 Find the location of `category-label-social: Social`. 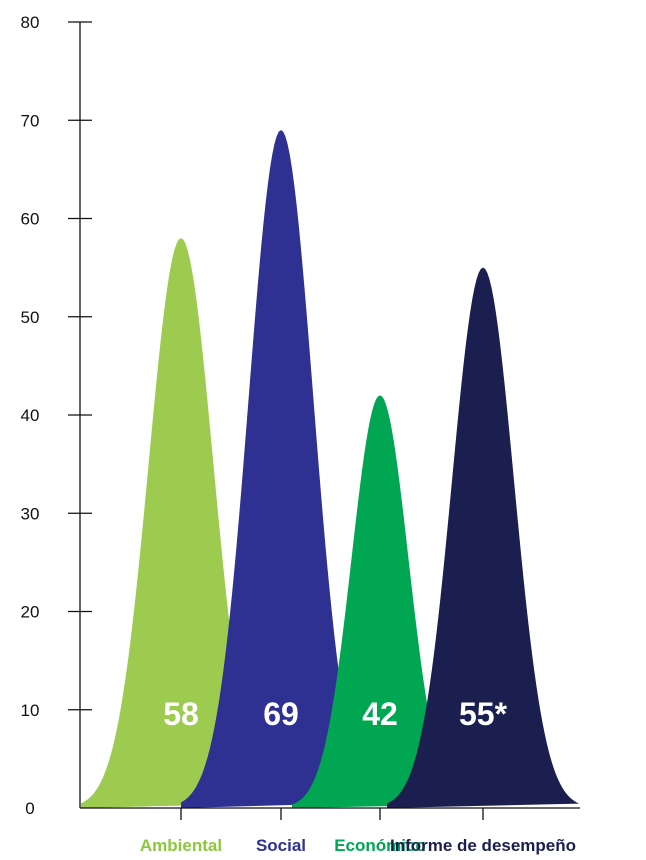

category-label-social: Social is located at coordinates (281, 845).